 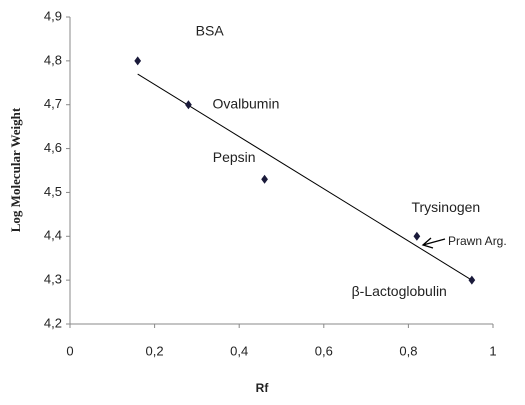 What do you see at coordinates (15, 169) in the screenshot?
I see `y-axis-title: Log Molecular Weight` at bounding box center [15, 169].